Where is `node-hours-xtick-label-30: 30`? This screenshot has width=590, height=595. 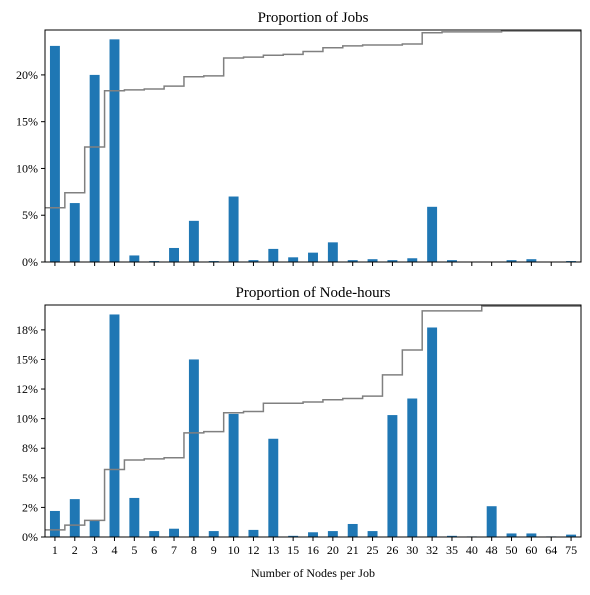
node-hours-xtick-label-30: 30 is located at coordinates (412, 550).